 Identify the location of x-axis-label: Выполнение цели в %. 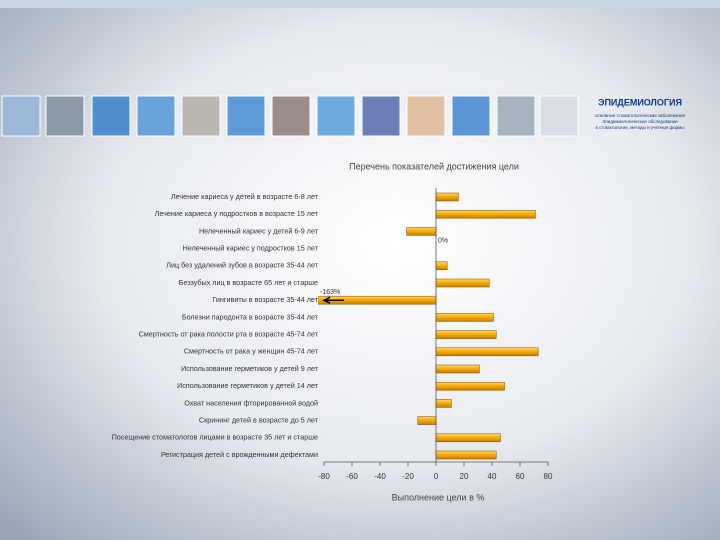
(438, 497).